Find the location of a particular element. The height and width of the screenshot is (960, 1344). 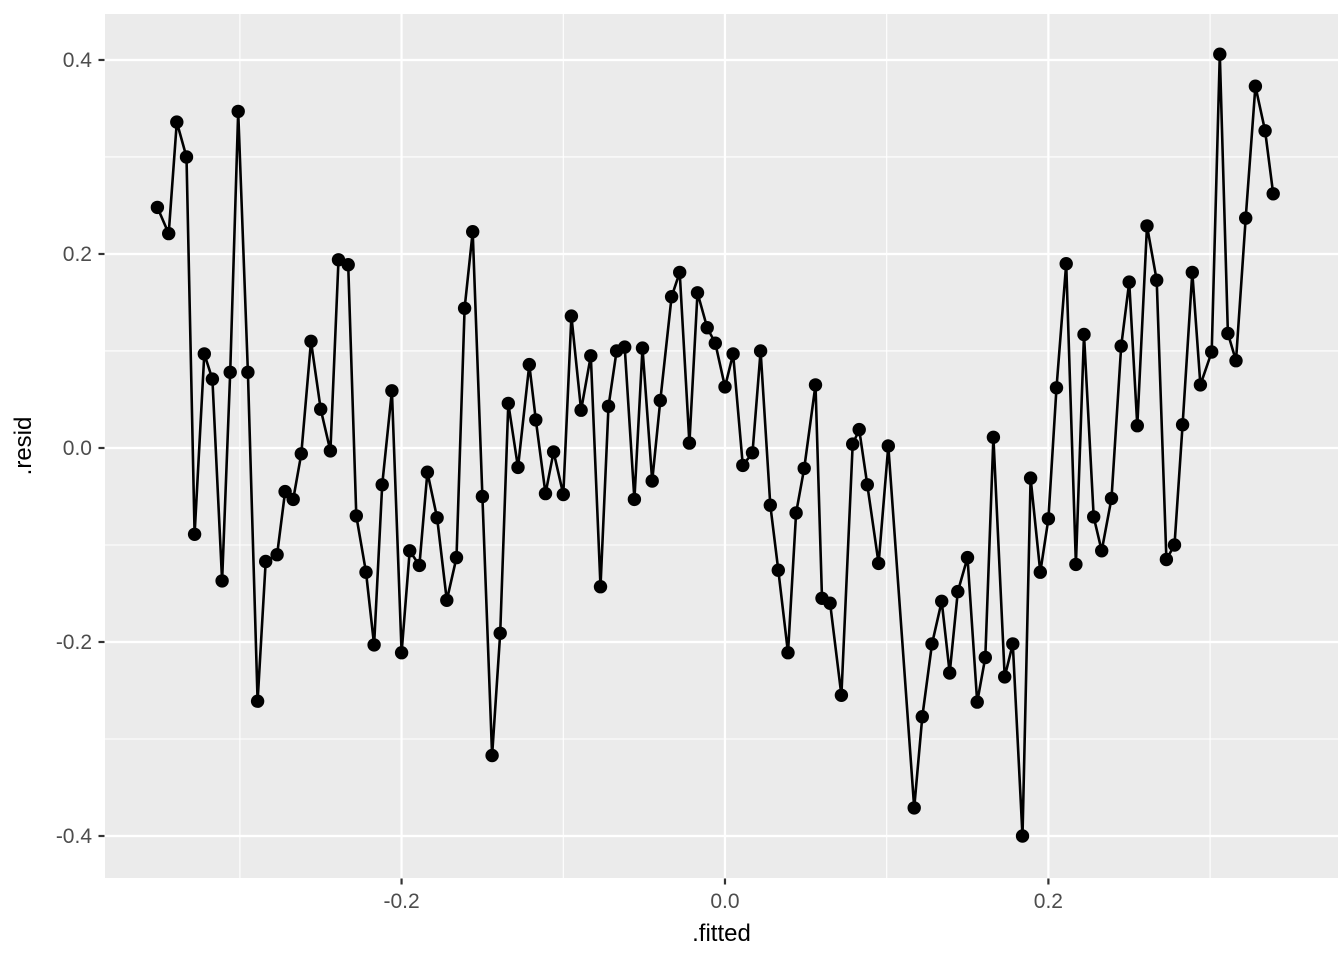

y-tick-label: 0.0 is located at coordinates (77, 448).